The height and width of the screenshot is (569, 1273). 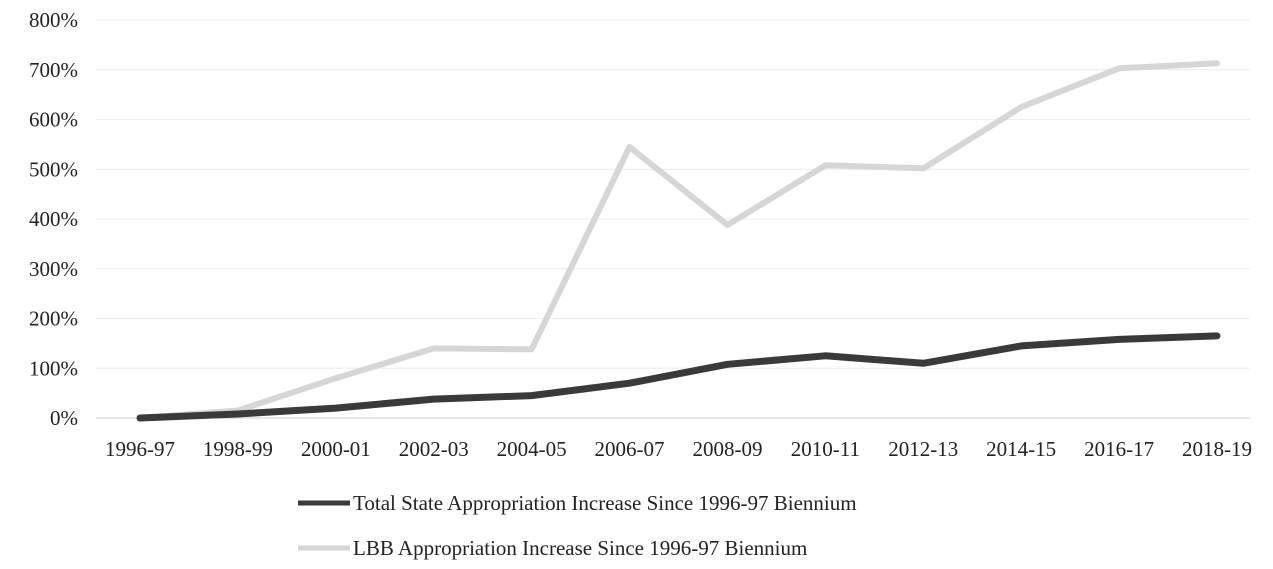 I want to click on y-axis-ticks: 0% 100% 200% 300% 400% 500% 600% 700% 800%, so click(x=53, y=219).